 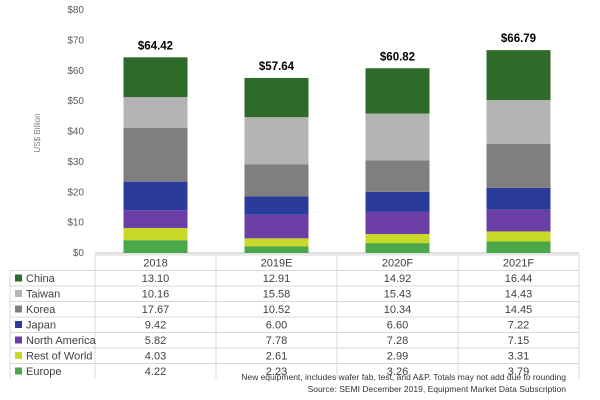 I want to click on x-tick-label: 2019E, so click(x=277, y=264).